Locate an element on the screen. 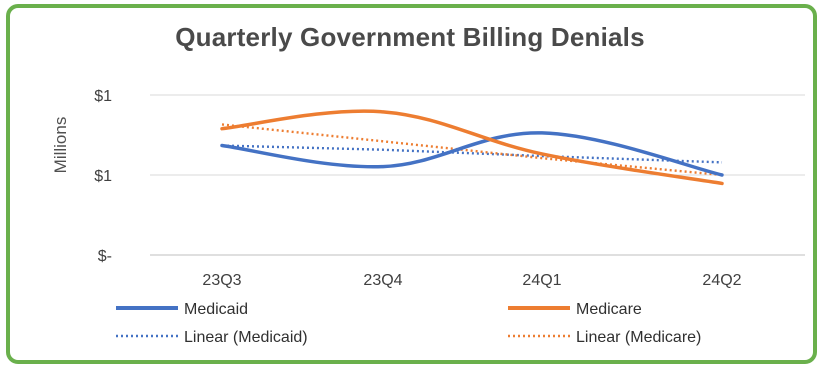 The width and height of the screenshot is (820, 365). series-layer is located at coordinates (472, 147).